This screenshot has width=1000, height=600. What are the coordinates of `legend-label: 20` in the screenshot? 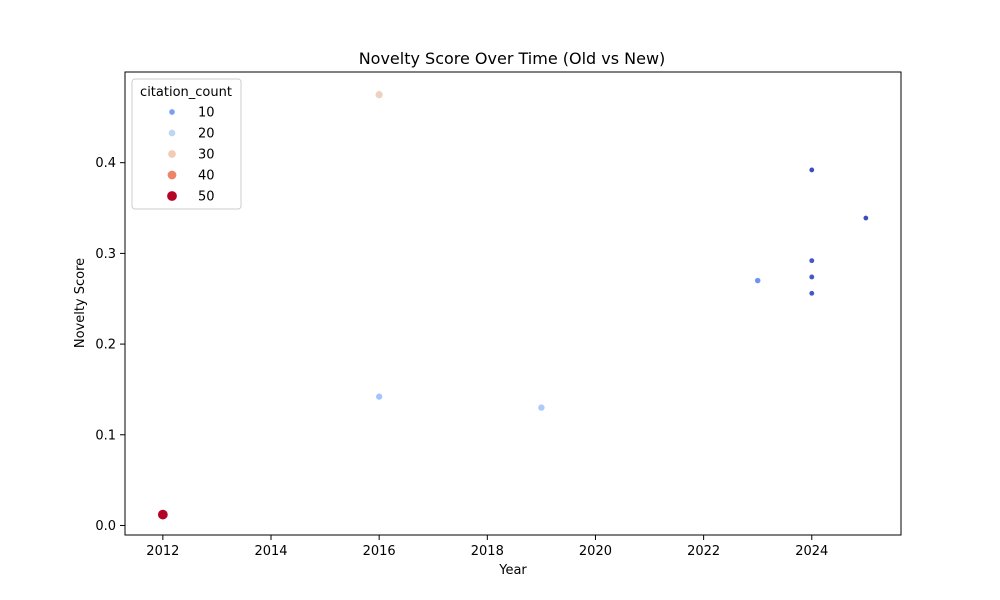 It's located at (206, 134).